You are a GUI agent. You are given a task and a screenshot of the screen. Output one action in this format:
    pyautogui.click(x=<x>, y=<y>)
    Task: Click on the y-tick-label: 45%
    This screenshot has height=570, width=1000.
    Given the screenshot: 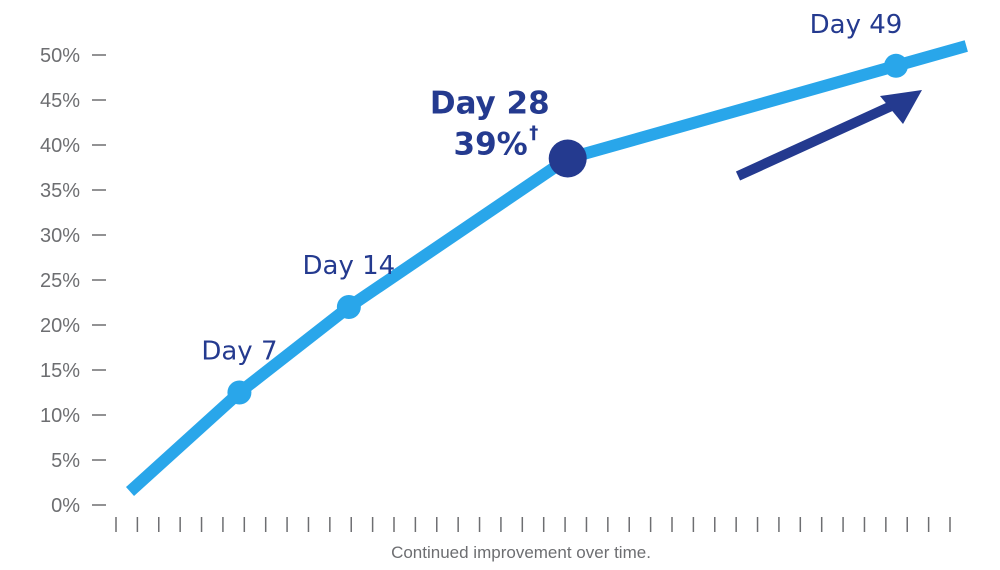 What is the action you would take?
    pyautogui.click(x=60, y=101)
    